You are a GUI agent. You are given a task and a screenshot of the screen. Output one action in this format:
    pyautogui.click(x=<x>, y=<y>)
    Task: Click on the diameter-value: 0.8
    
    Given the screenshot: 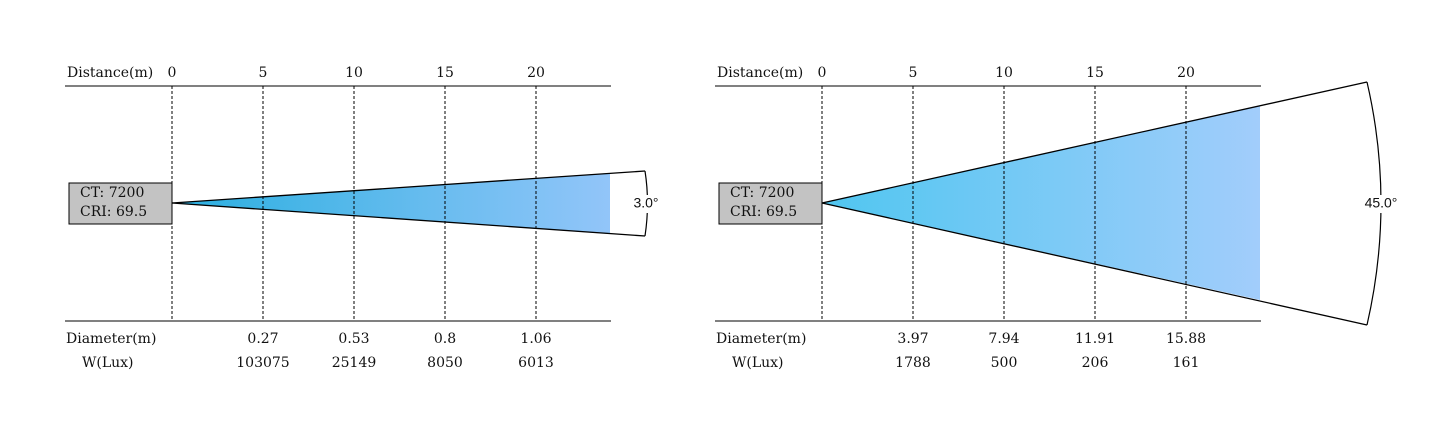 What is the action you would take?
    pyautogui.click(x=445, y=339)
    